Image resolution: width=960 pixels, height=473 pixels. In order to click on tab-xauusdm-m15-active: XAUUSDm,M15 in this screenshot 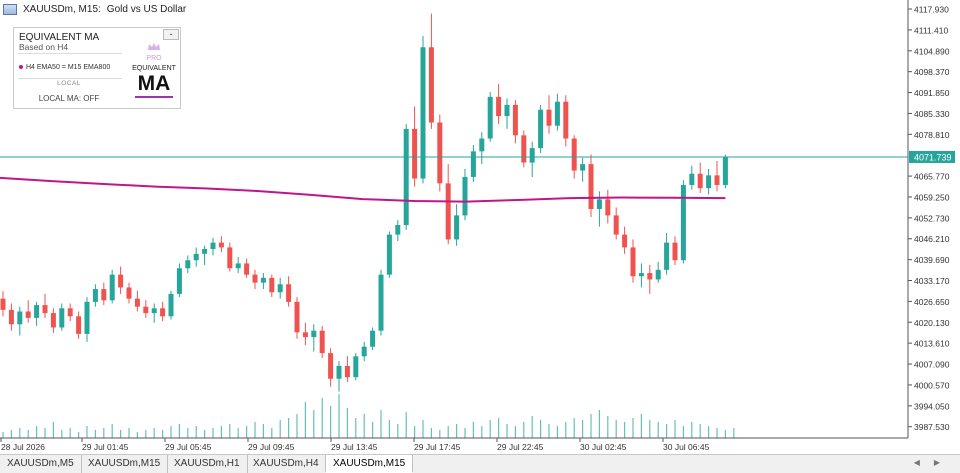, I will do `click(369, 464)`.